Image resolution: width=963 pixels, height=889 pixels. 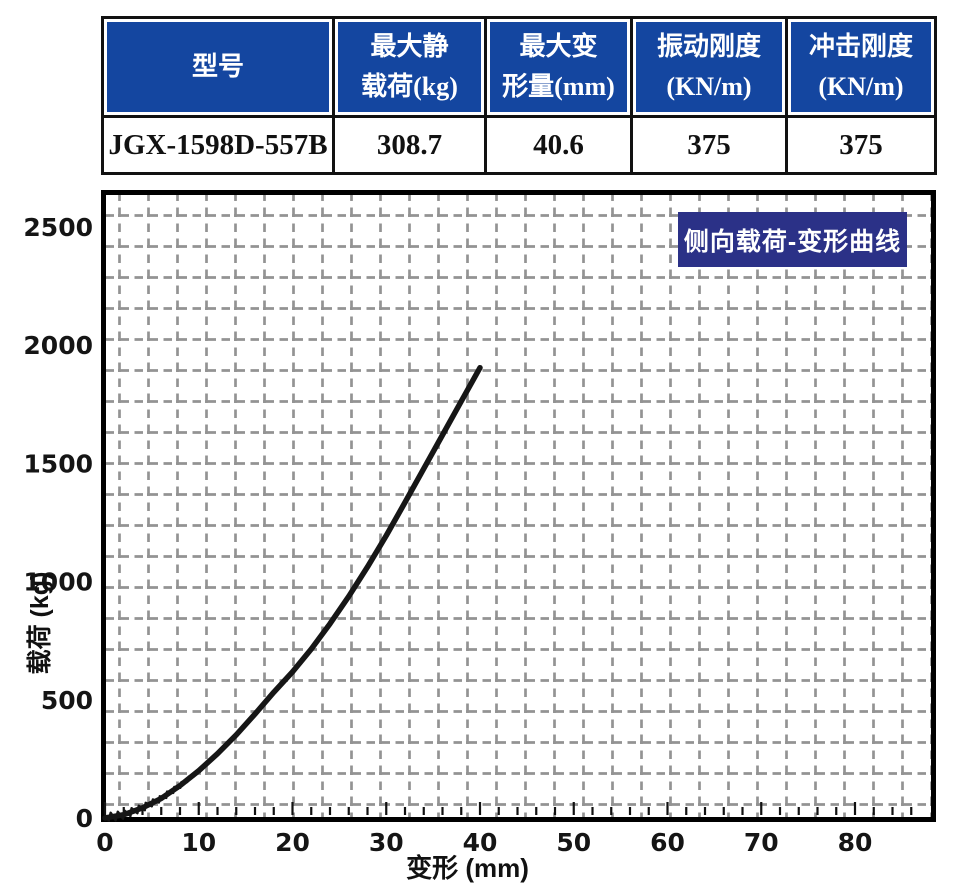 I want to click on x-tick-label: 70, so click(x=761, y=842).